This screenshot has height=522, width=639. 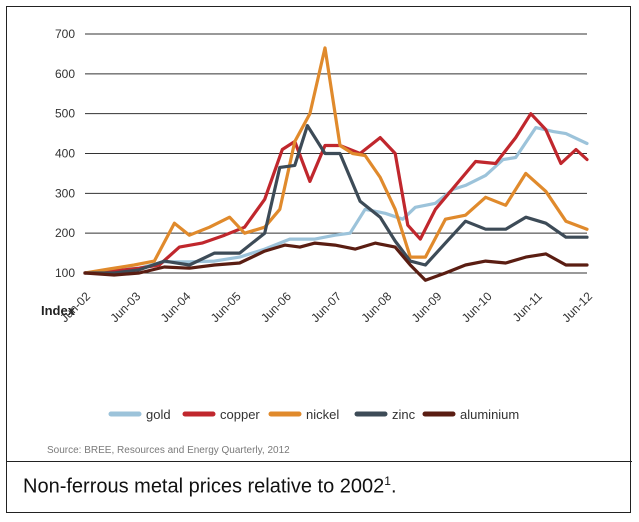 I want to click on caption-footnote: 1, so click(x=387, y=481).